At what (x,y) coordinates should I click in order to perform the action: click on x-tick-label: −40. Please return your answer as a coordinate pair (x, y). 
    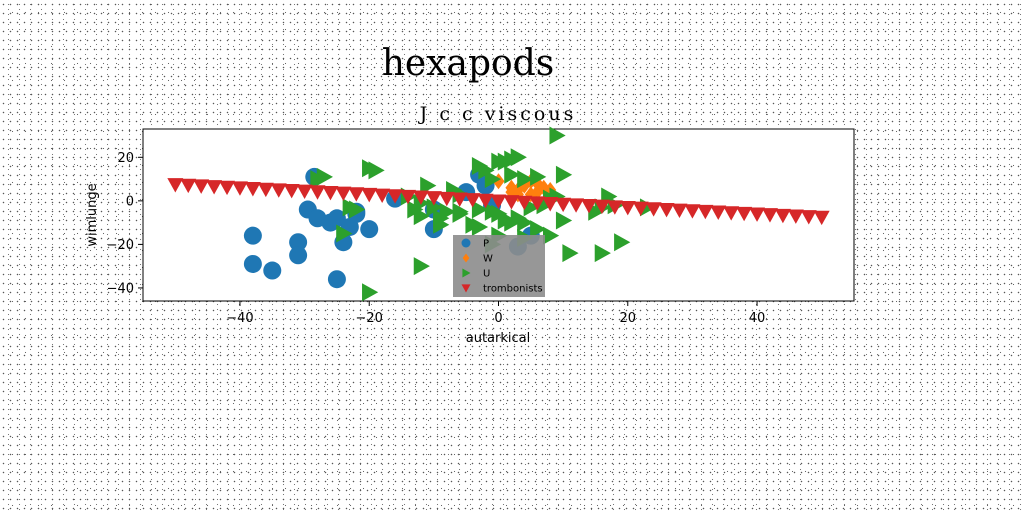
    Looking at the image, I should click on (239, 318).